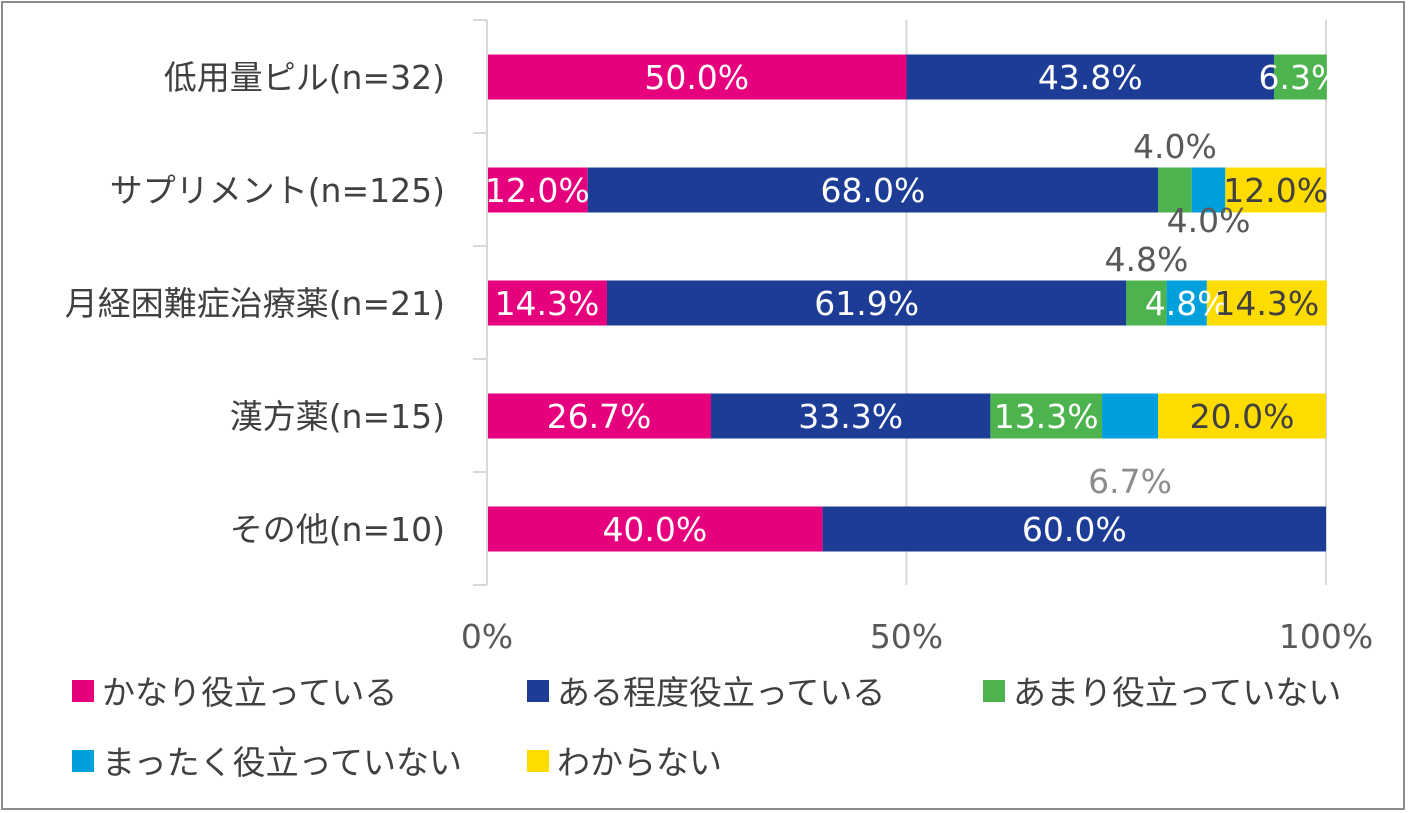 The width and height of the screenshot is (1408, 813). What do you see at coordinates (1326, 636) in the screenshot?
I see `x-tick-label: 100%` at bounding box center [1326, 636].